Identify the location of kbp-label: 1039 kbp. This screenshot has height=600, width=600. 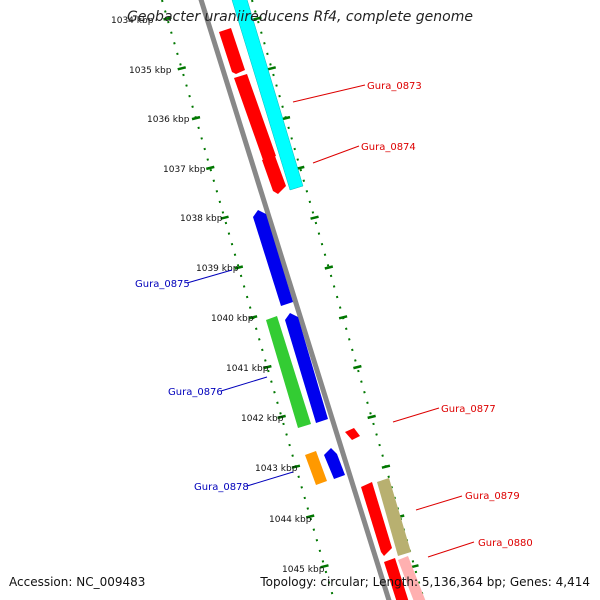
(217, 269).